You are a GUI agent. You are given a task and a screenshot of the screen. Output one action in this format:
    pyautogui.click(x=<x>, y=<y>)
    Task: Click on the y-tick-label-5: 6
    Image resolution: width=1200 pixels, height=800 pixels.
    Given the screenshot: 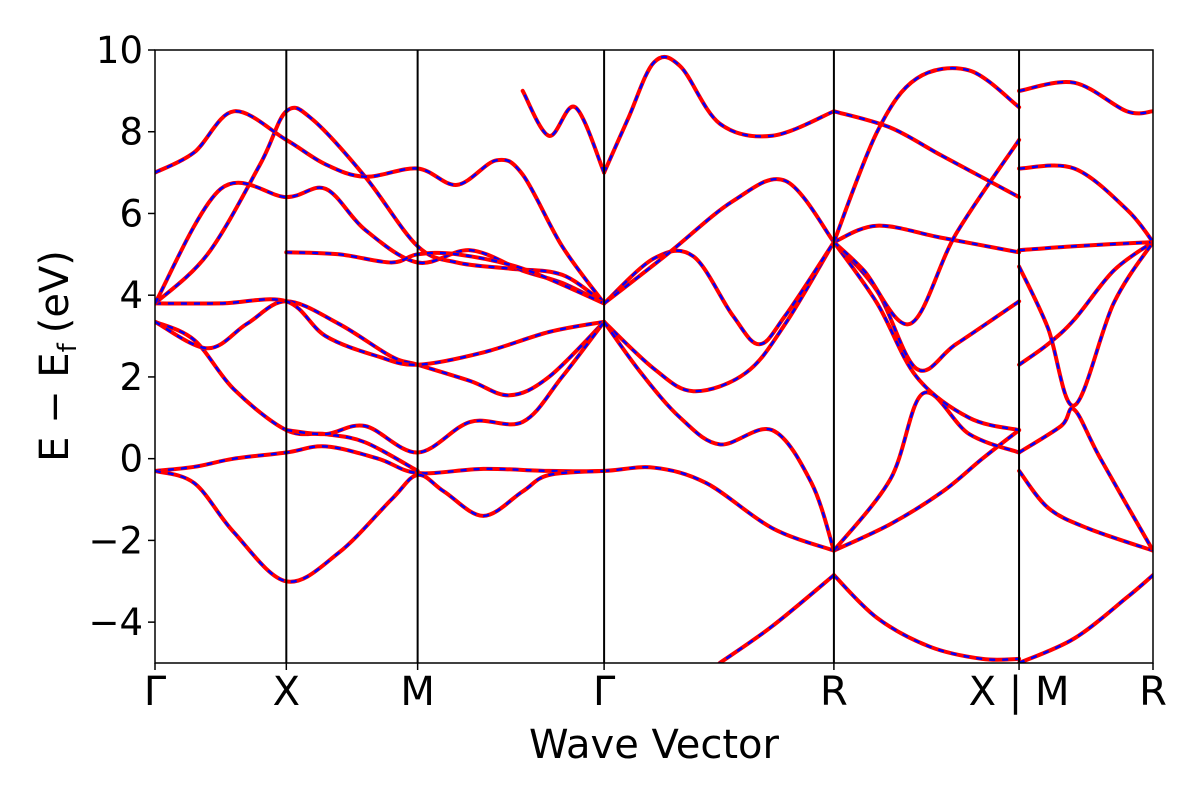 What is the action you would take?
    pyautogui.click(x=131, y=213)
    